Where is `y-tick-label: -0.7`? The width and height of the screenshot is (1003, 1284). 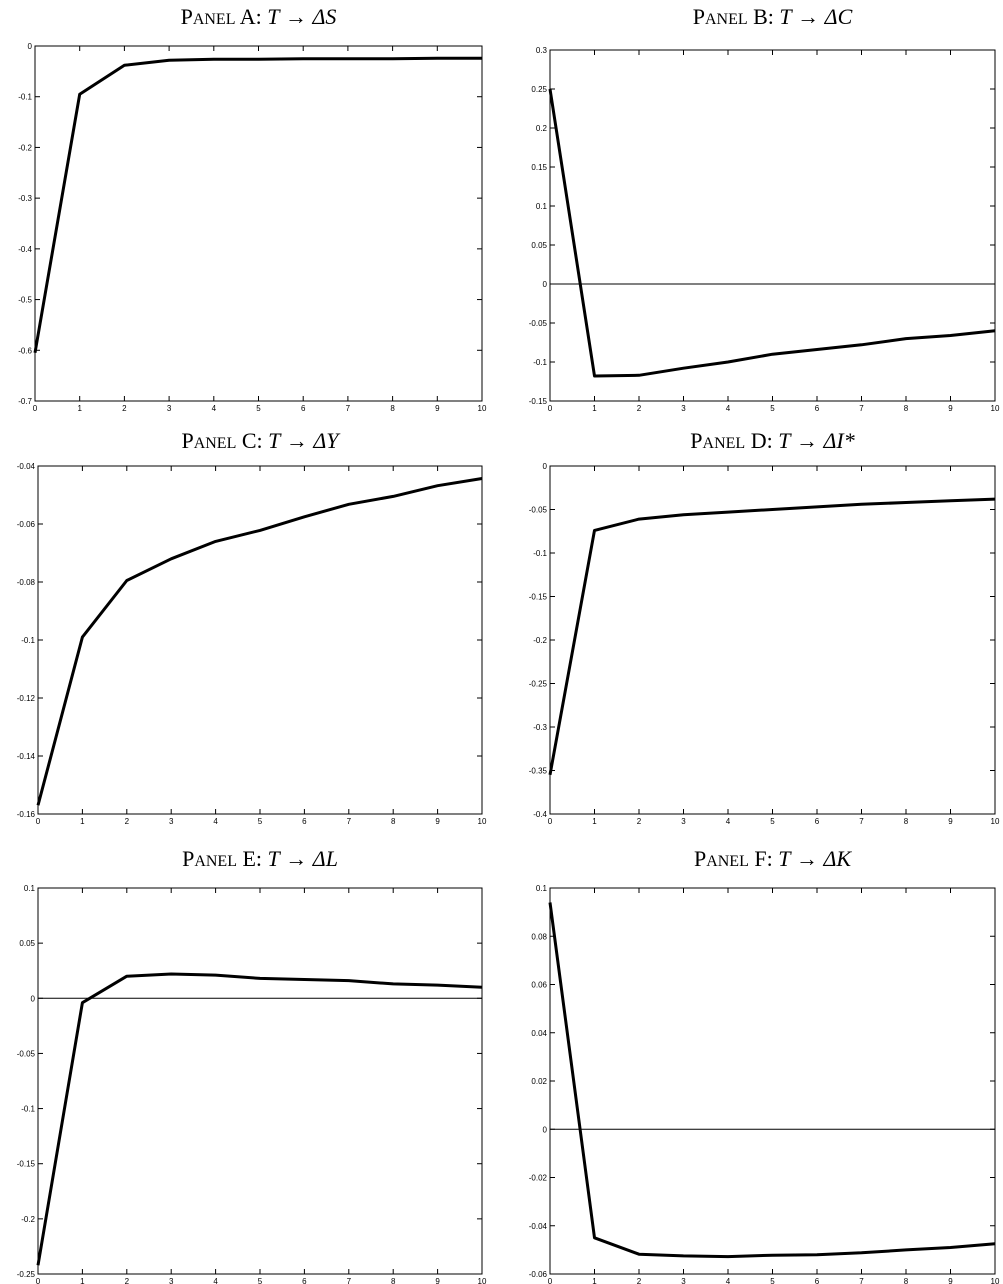 y-tick-label: -0.7 is located at coordinates (25, 401).